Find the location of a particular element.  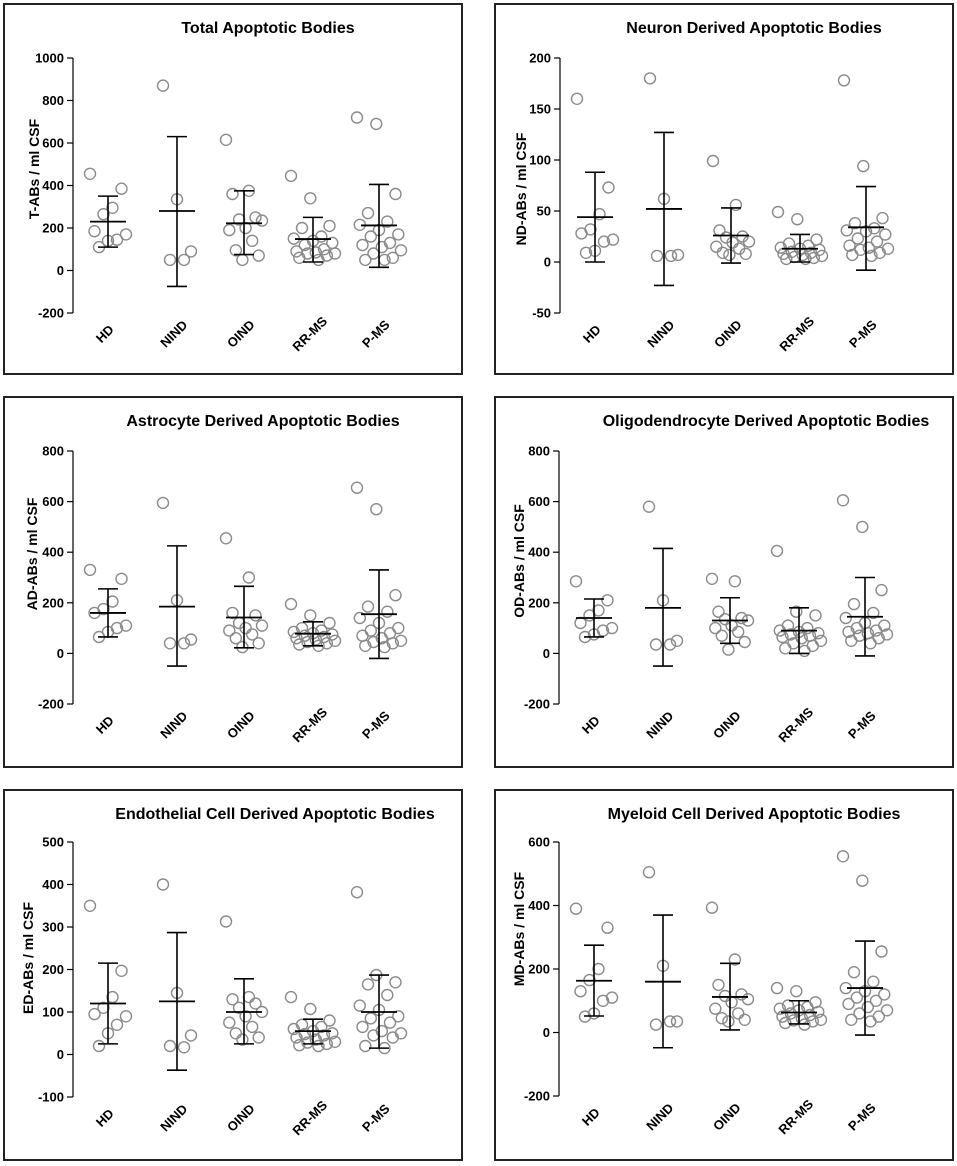

y-tick-label: 800 is located at coordinates (539, 451).